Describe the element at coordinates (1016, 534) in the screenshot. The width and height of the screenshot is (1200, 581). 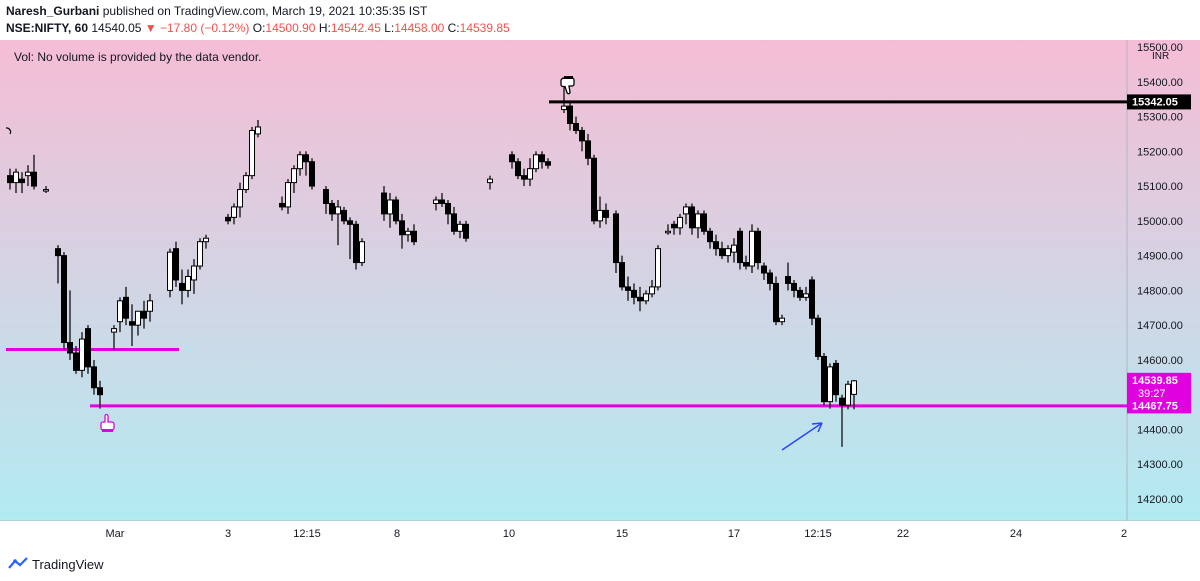
I see `x-tick-label: 24` at that location.